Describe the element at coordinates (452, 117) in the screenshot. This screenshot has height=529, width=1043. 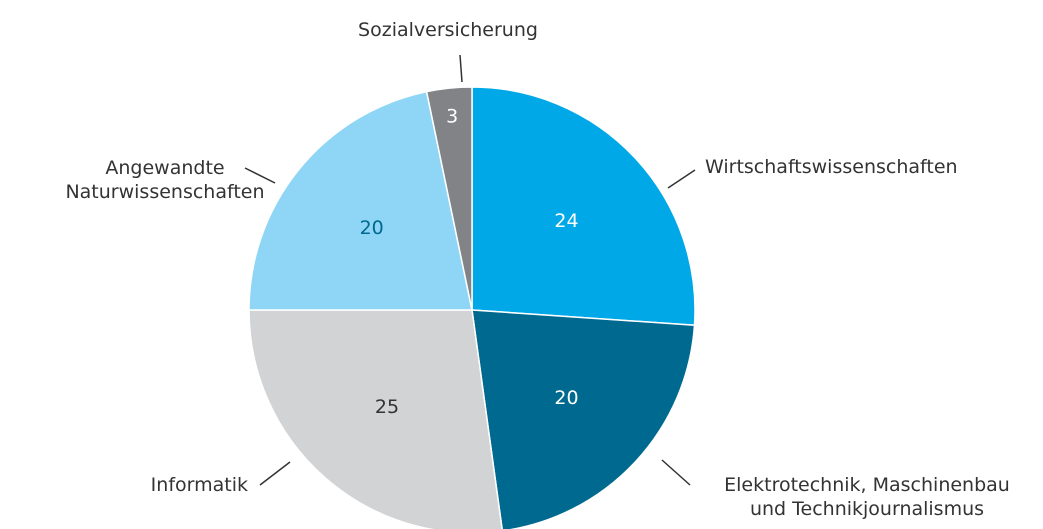
I see `value-label: 3` at that location.